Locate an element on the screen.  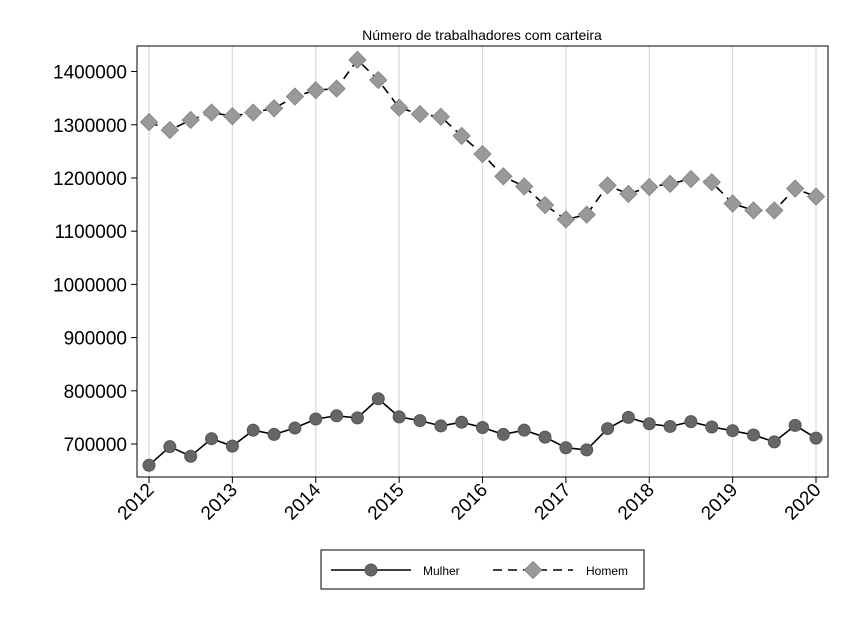
y-tick-label: 1000000 is located at coordinates (90, 285).